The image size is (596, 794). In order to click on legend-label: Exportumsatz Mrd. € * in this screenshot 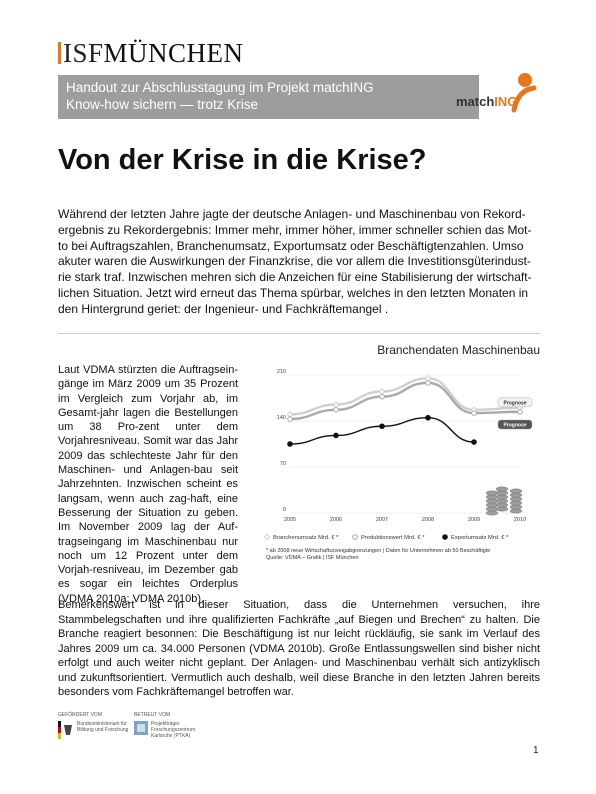, I will do `click(480, 538)`.